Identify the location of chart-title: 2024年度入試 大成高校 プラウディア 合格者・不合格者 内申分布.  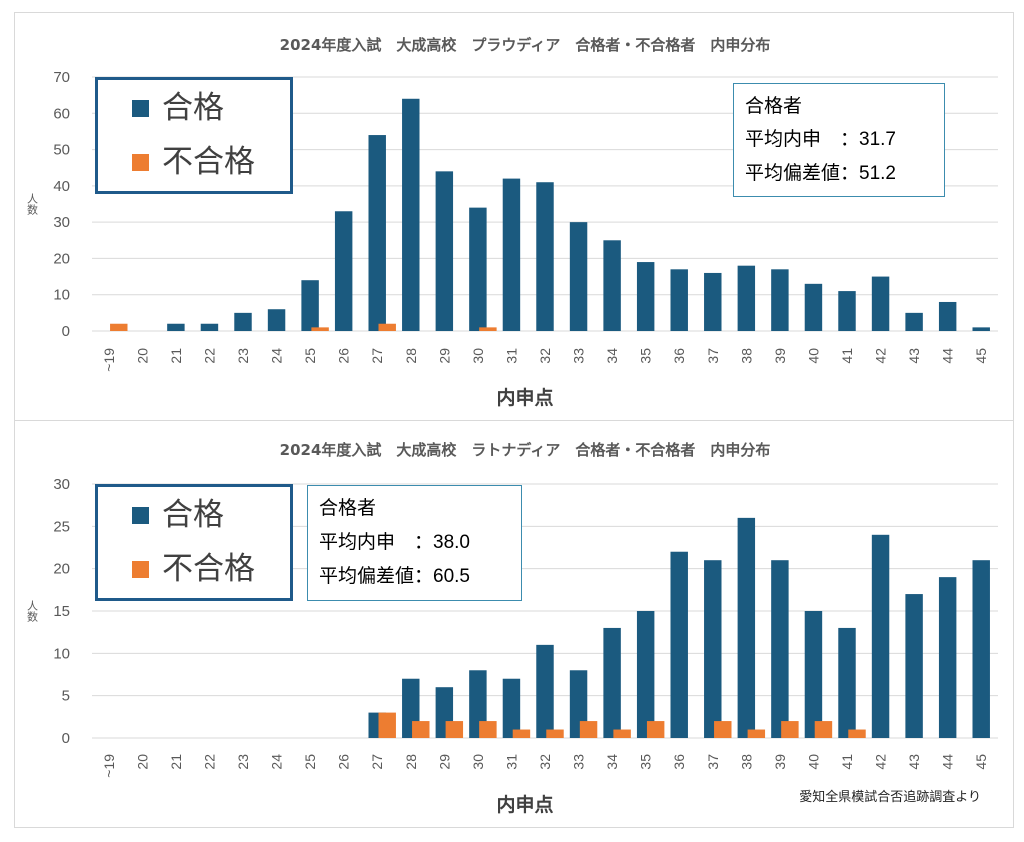
(525, 45).